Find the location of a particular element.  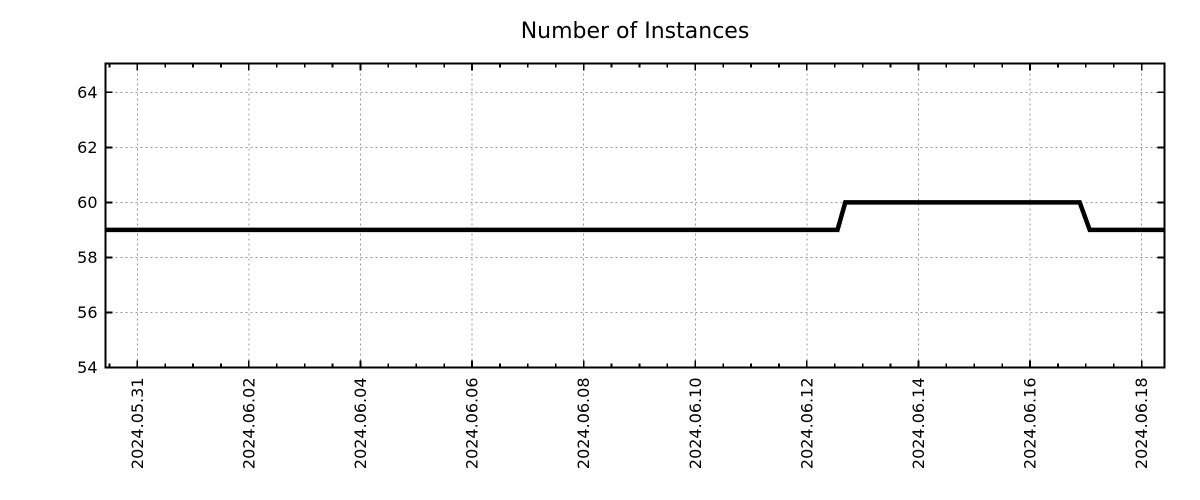

y-tick-label: 60 is located at coordinates (87, 202).